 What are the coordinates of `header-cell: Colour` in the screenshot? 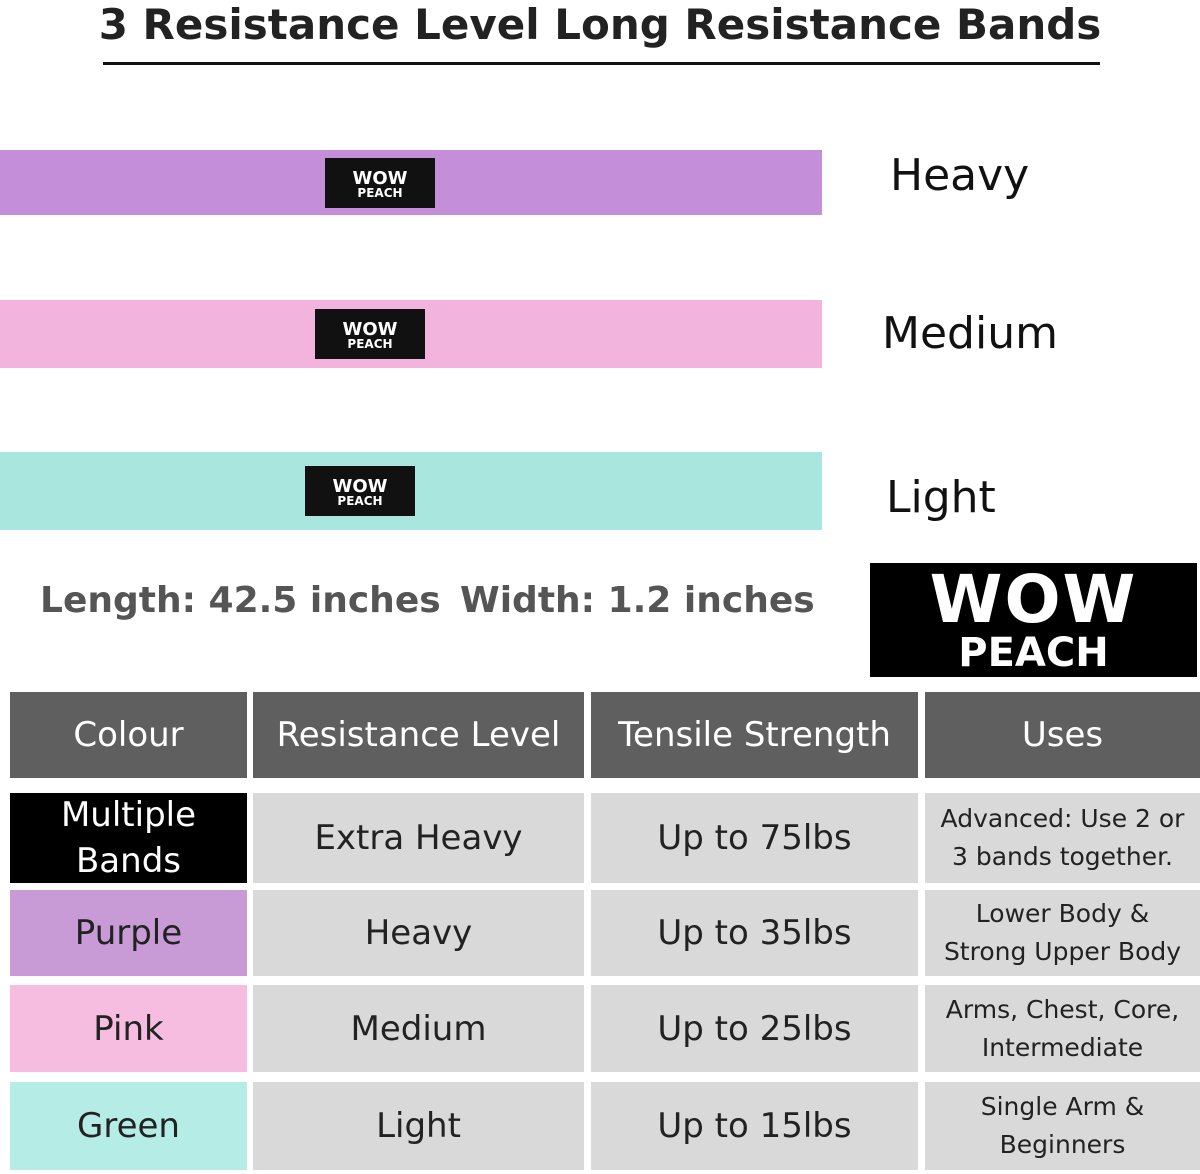 It's located at (128, 735).